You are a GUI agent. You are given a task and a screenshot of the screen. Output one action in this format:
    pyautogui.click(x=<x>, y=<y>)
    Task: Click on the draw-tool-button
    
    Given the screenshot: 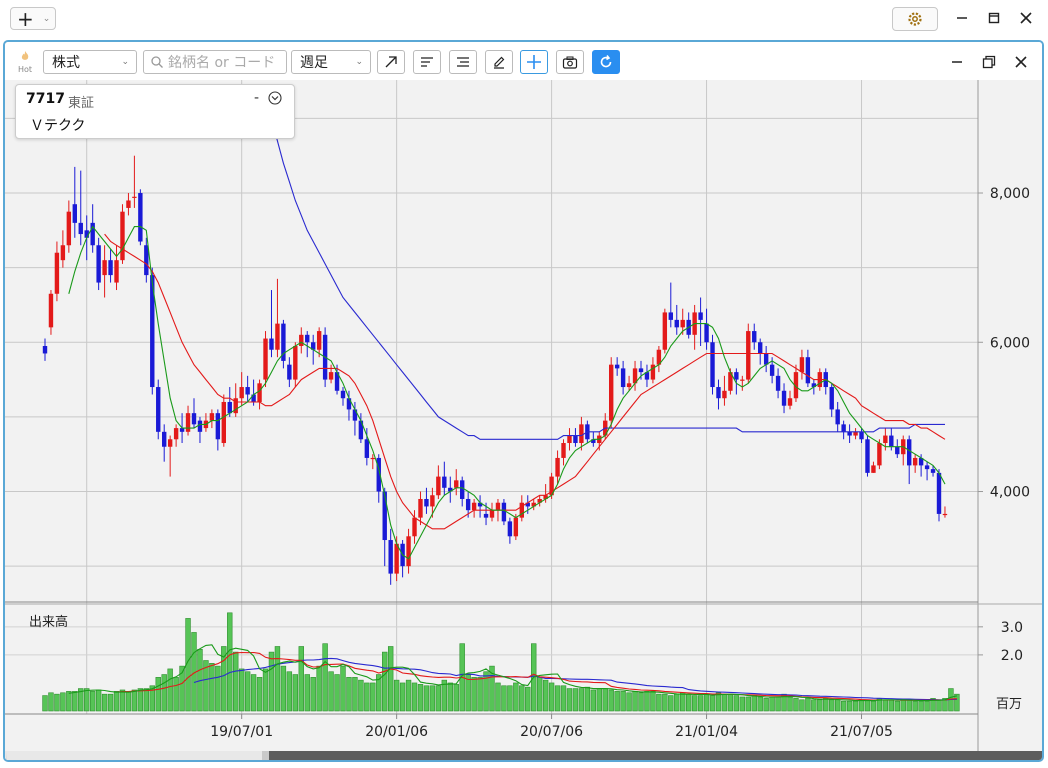 What is the action you would take?
    pyautogui.click(x=499, y=62)
    